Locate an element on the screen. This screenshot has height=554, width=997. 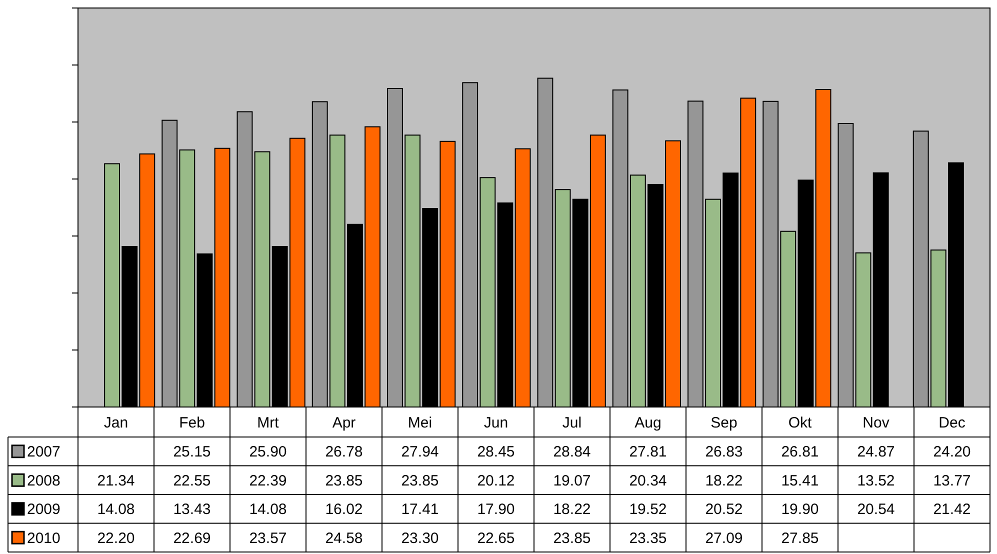
data-label: 24.58 is located at coordinates (344, 538).